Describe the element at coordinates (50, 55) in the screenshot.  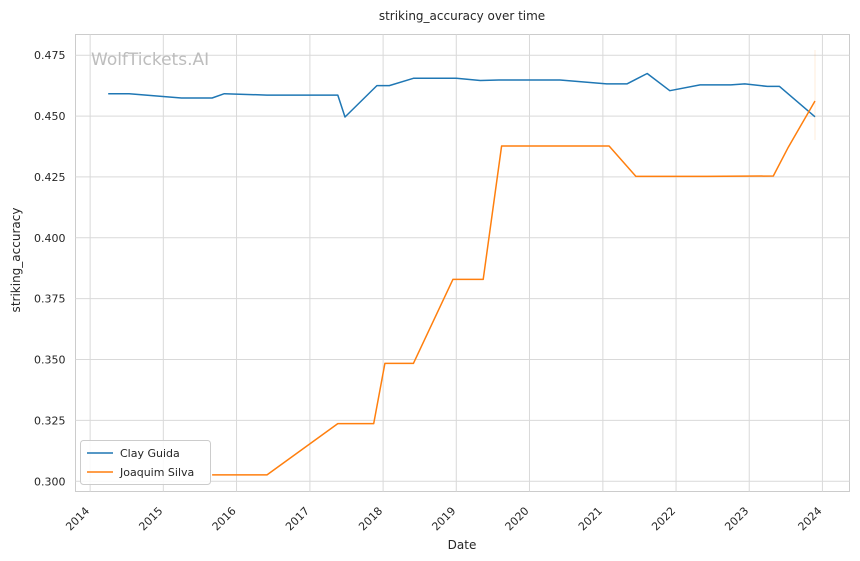
I see `y-tick-label: 0.475` at that location.